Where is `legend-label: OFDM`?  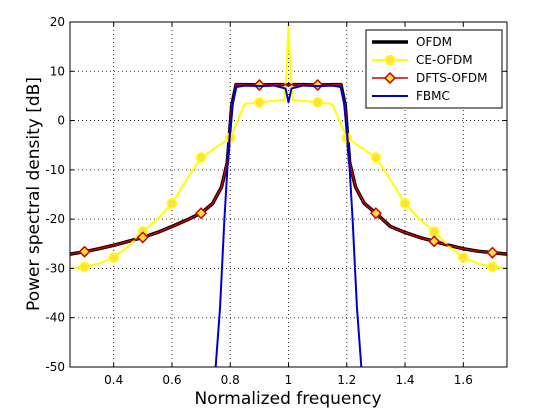
legend-label: OFDM is located at coordinates (434, 42).